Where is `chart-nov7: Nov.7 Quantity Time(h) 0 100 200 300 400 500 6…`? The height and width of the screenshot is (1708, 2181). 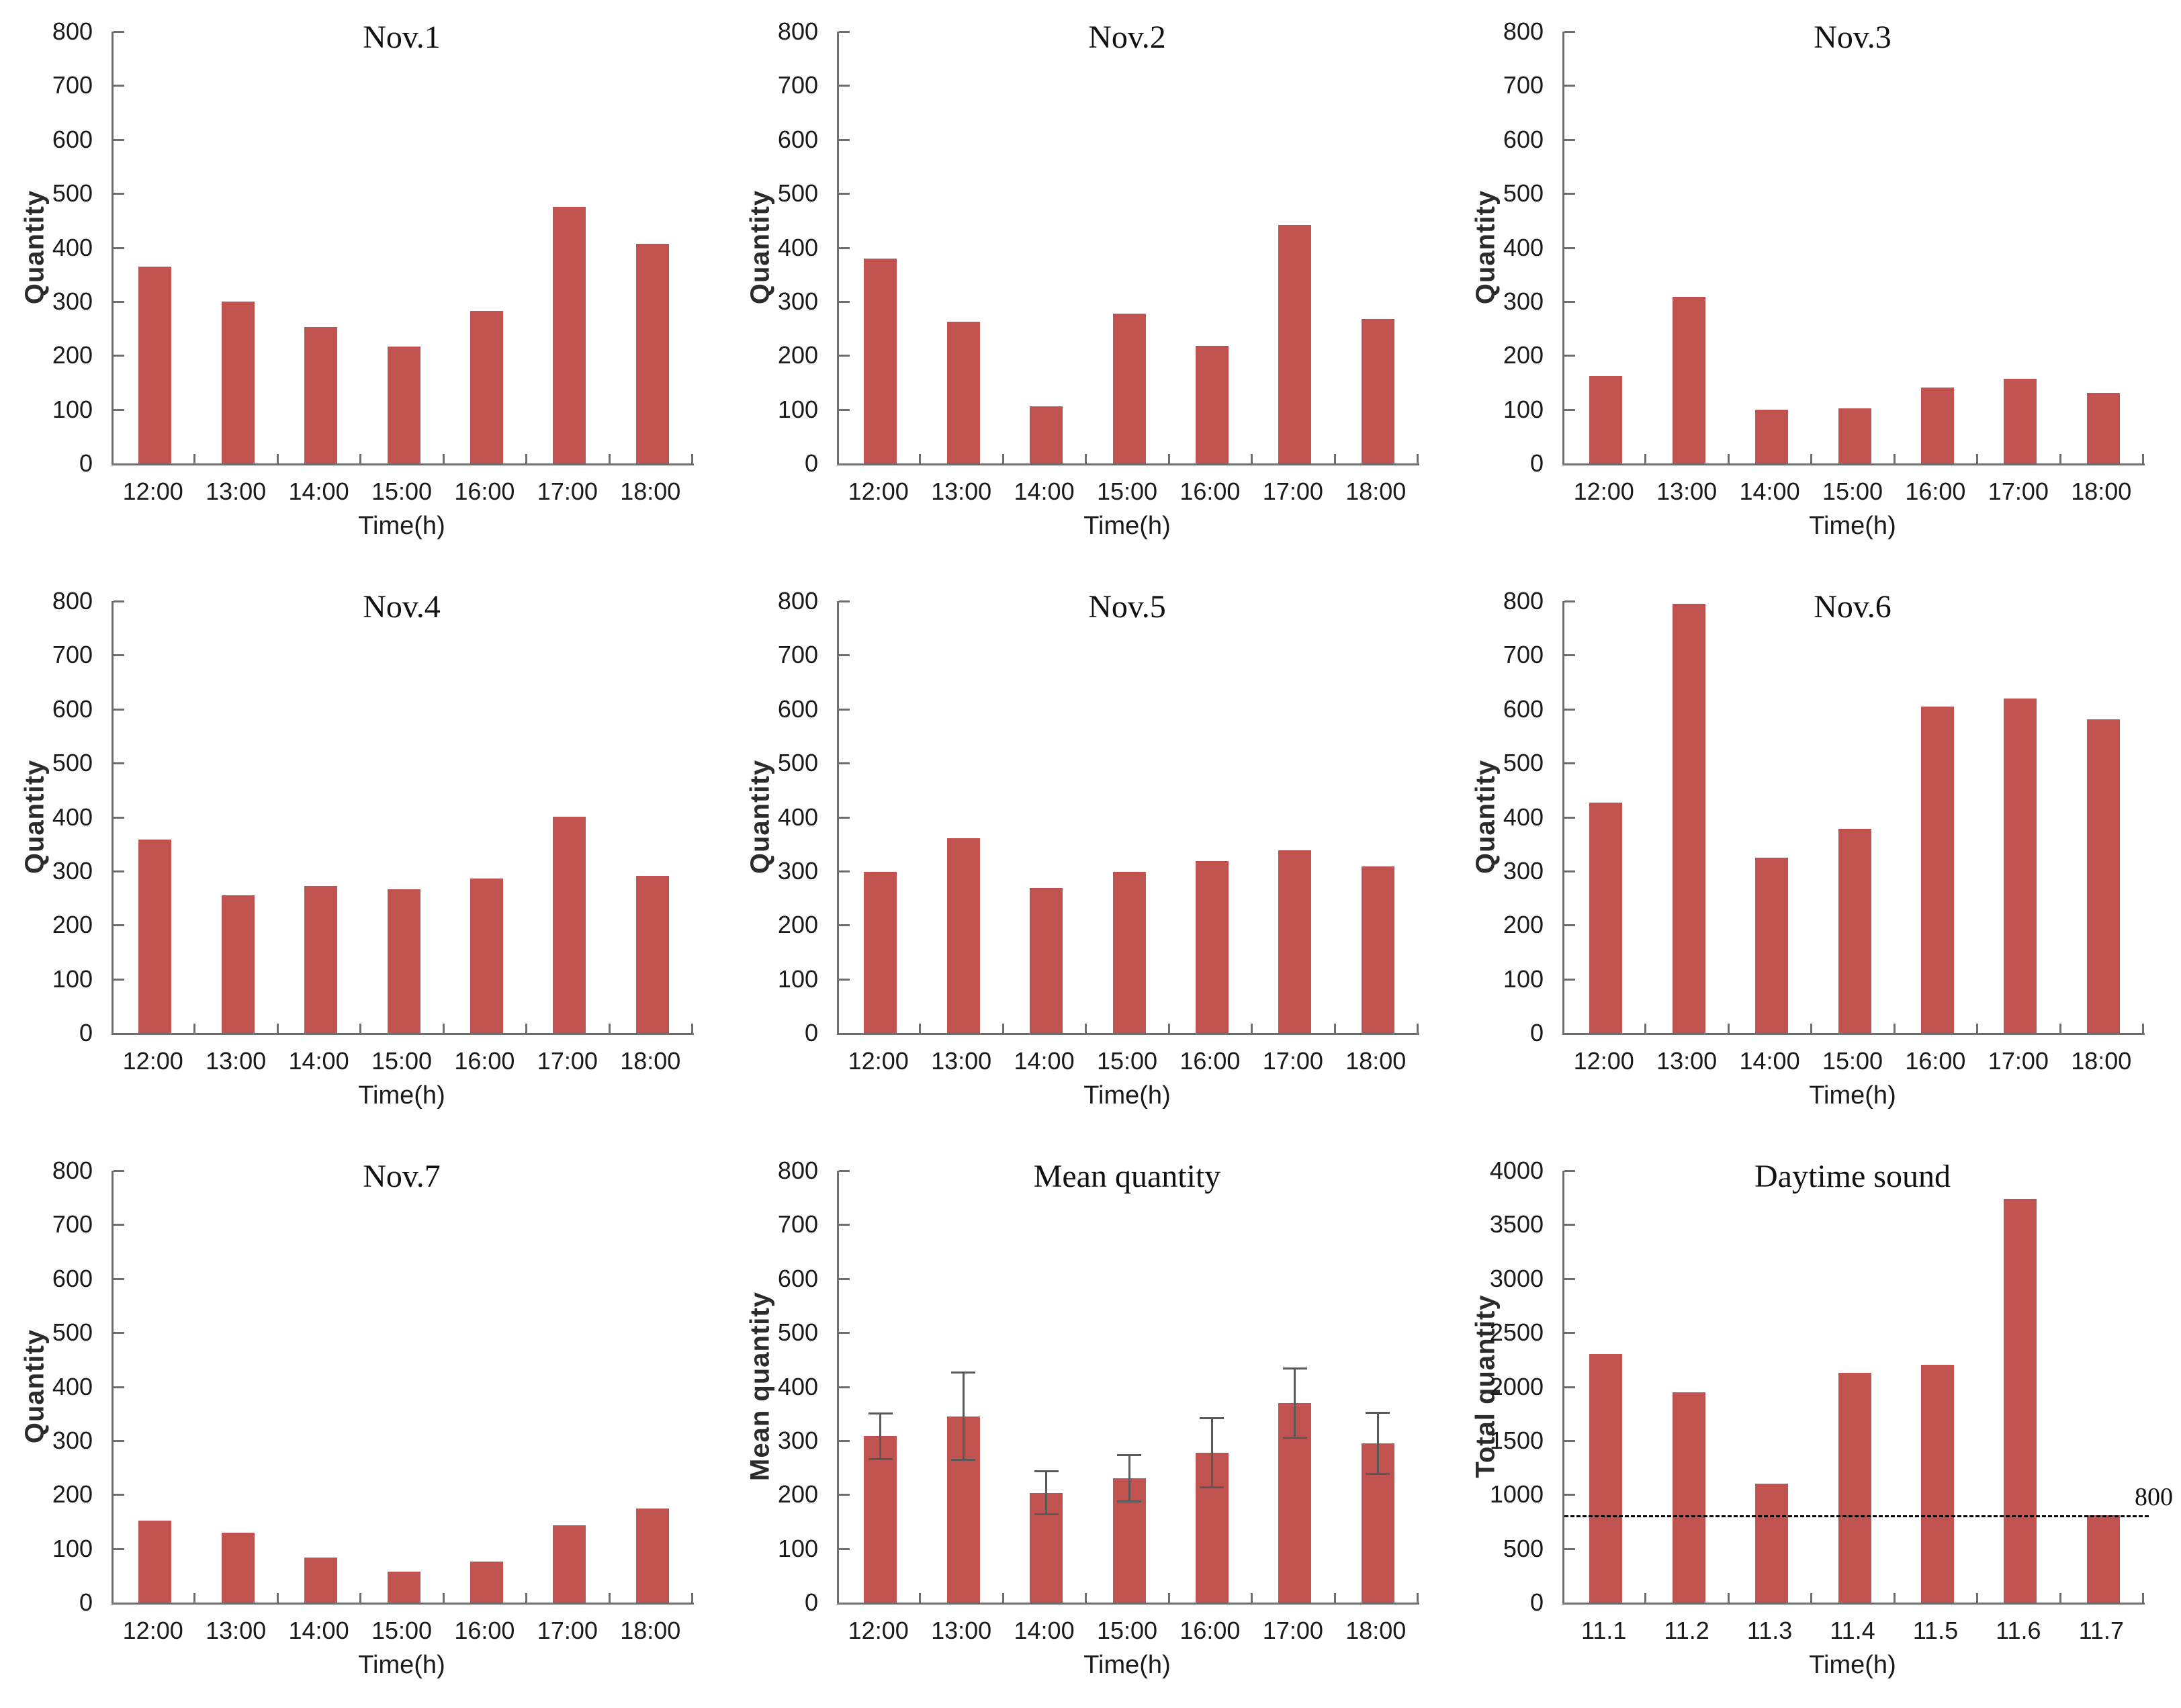 chart-nov7: Nov.7 Quantity Time(h) 0 100 200 300 400 500 6… is located at coordinates (362, 1423).